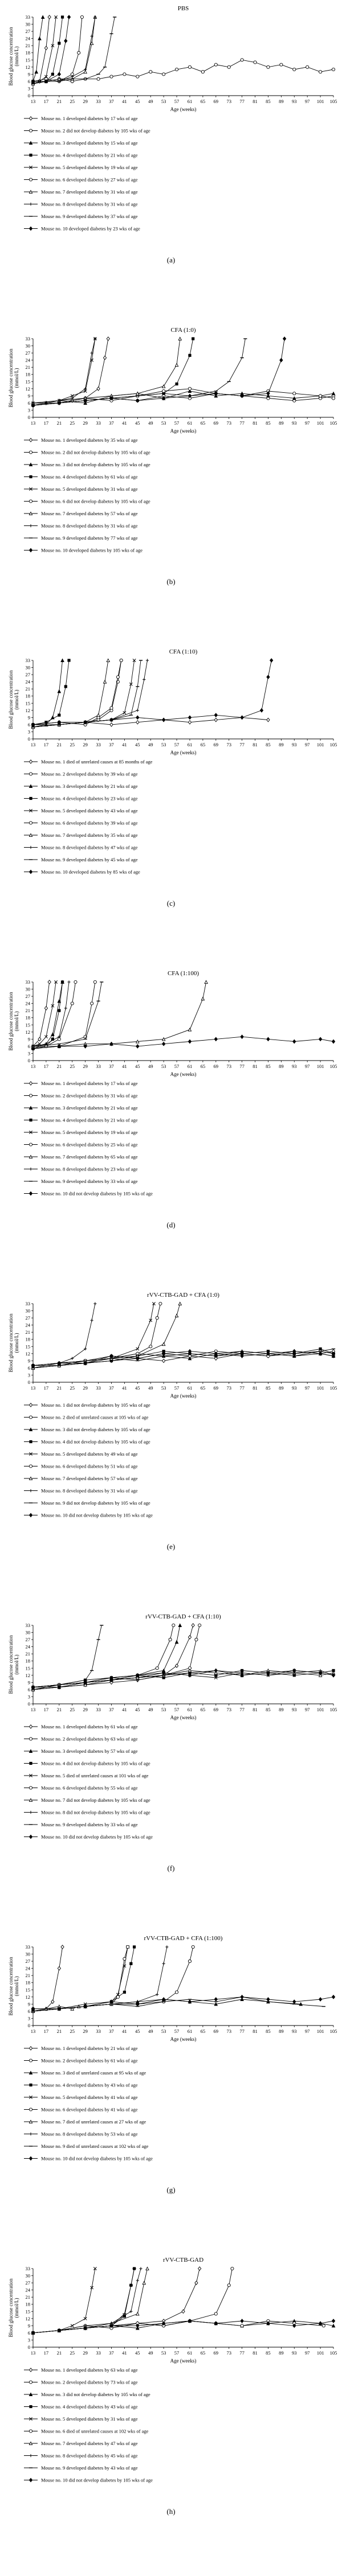 Image resolution: width=342 pixels, height=2576 pixels. Describe the element at coordinates (13, 377) in the screenshot. I see `y-axis-label: Blood glucose concentration(mmol/L)` at that location.